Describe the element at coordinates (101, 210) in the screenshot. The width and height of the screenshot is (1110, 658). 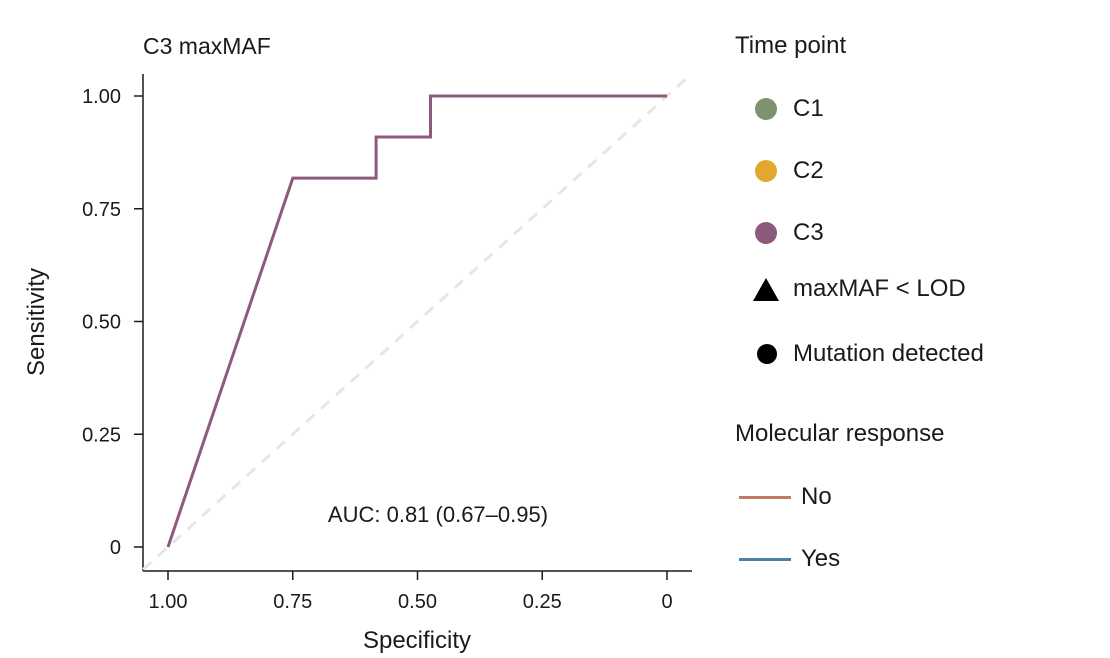
I see `y-tick-label: 0.75` at that location.